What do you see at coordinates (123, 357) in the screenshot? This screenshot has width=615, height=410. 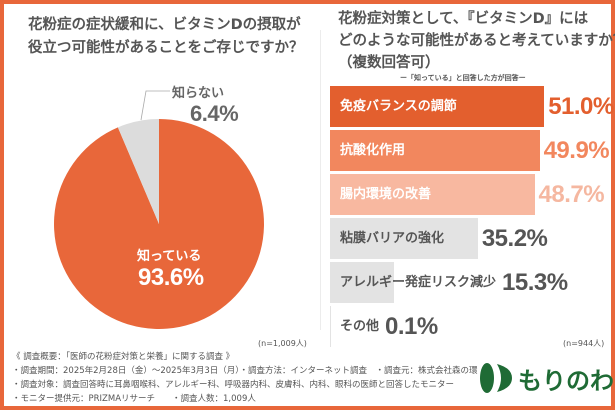 I see `footer-line: 《 調査概要：「医師の花粉症対策と栄養」に関する調査 》` at bounding box center [123, 357].